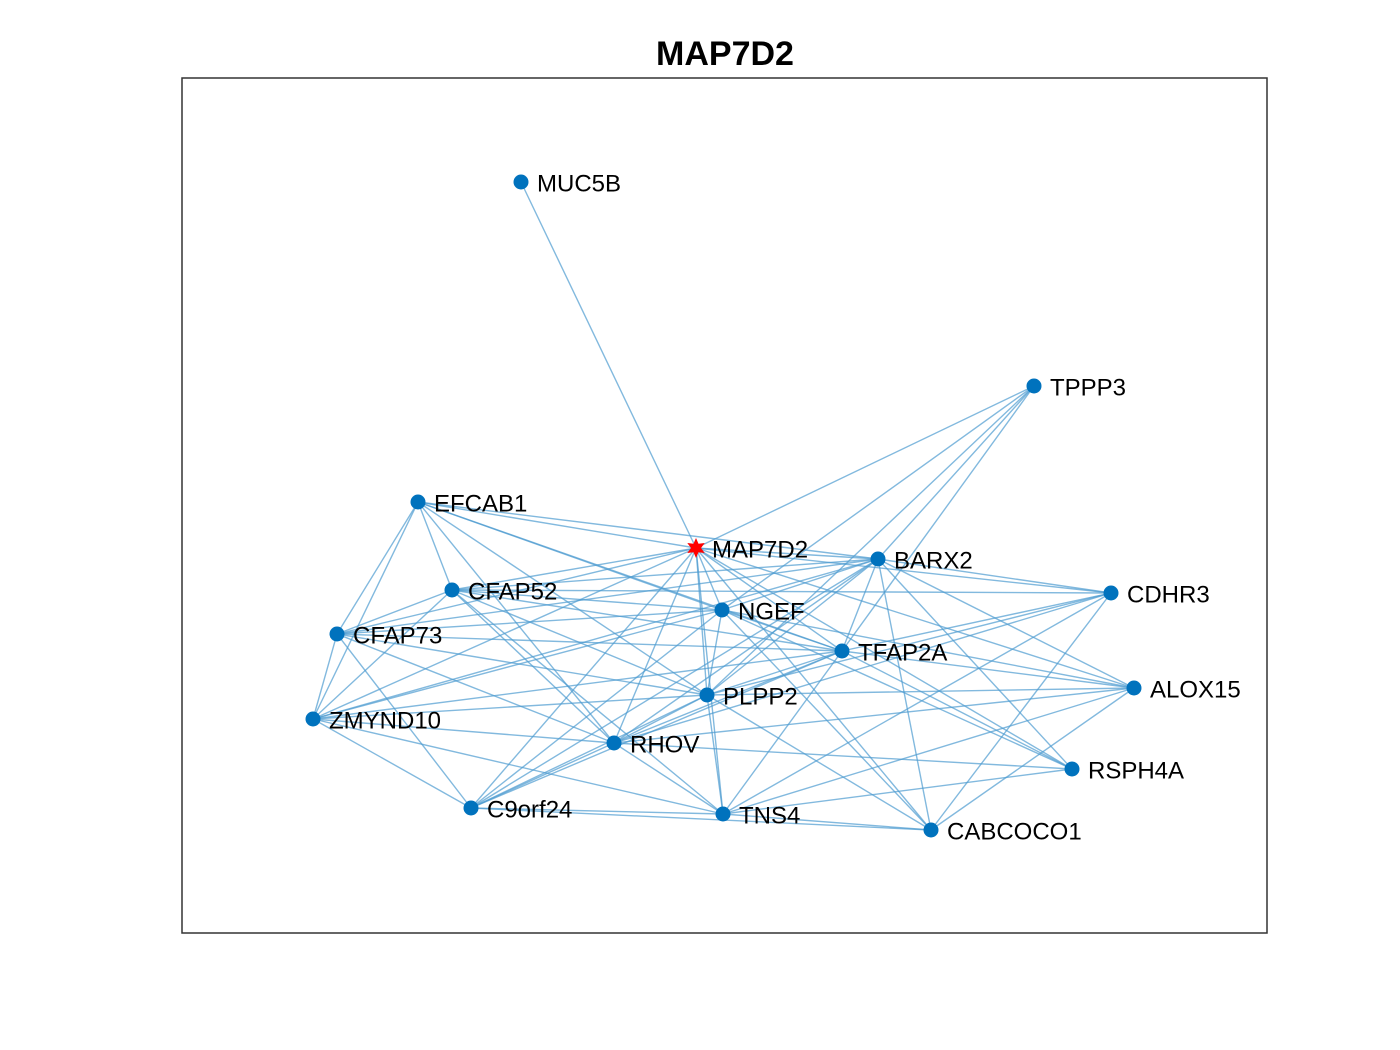 The height and width of the screenshot is (1050, 1400). Describe the element at coordinates (385, 720) in the screenshot. I see `node-label: ZMYND10` at that location.